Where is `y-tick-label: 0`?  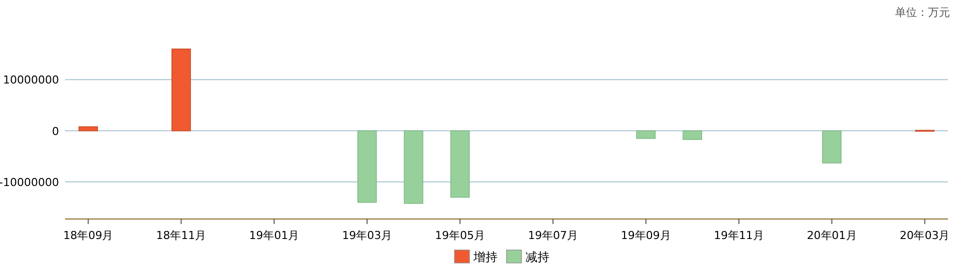
y-tick-label: 0 is located at coordinates (55, 131).